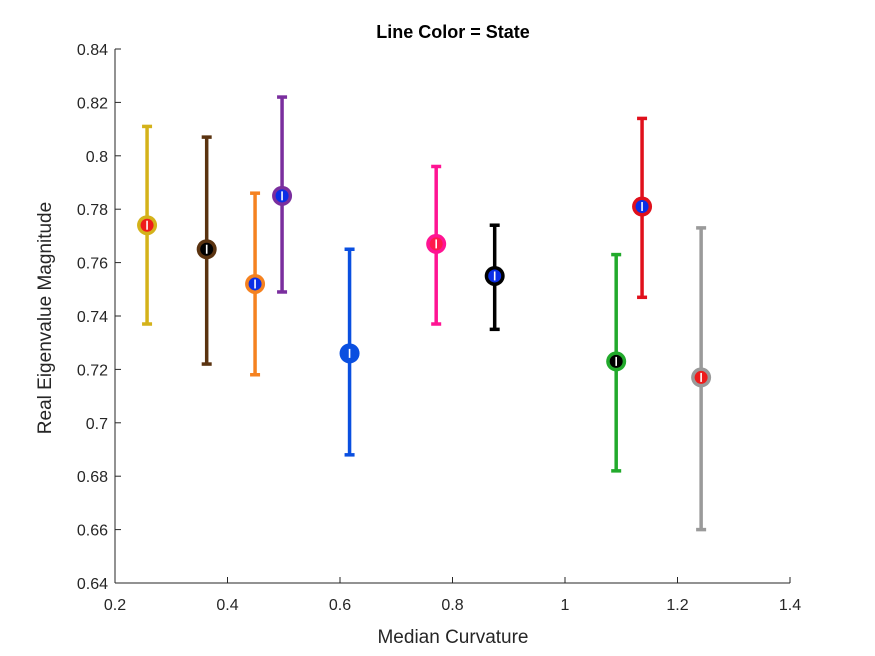 This screenshot has width=875, height=656. What do you see at coordinates (92, 264) in the screenshot?
I see `y-tick-label: 0.76` at bounding box center [92, 264].